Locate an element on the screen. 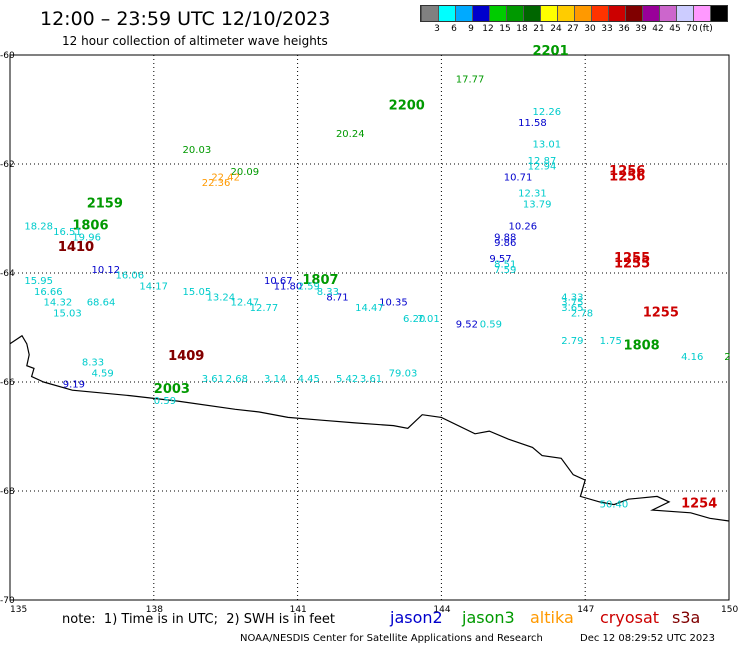 The height and width of the screenshot is (650, 740). wave-height-label: 3.14 is located at coordinates (275, 379).